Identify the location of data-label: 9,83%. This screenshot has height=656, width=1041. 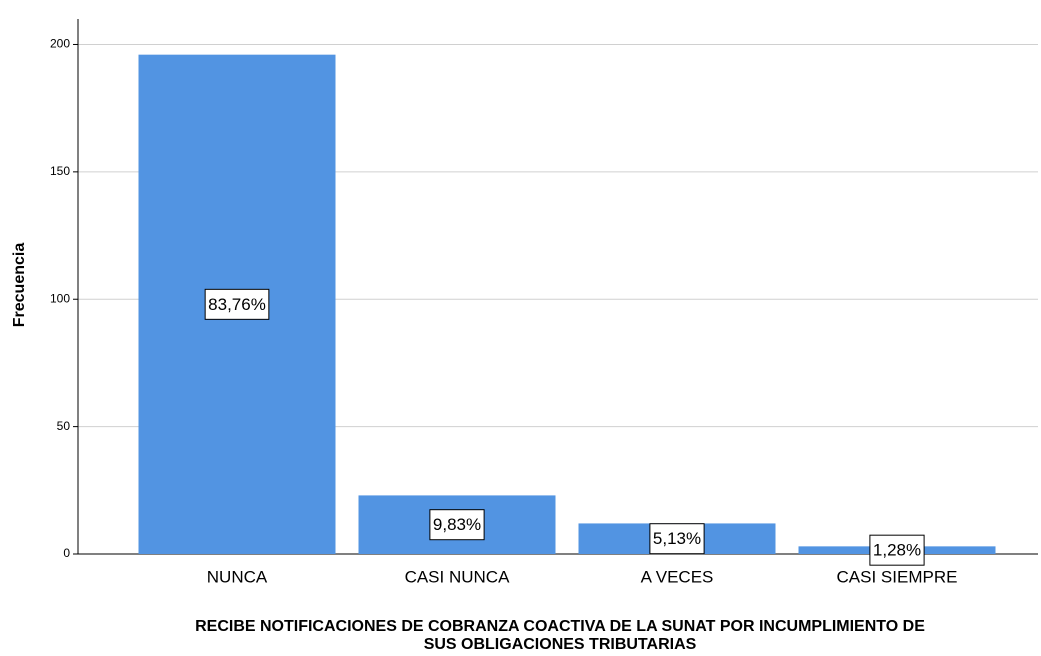
(457, 524).